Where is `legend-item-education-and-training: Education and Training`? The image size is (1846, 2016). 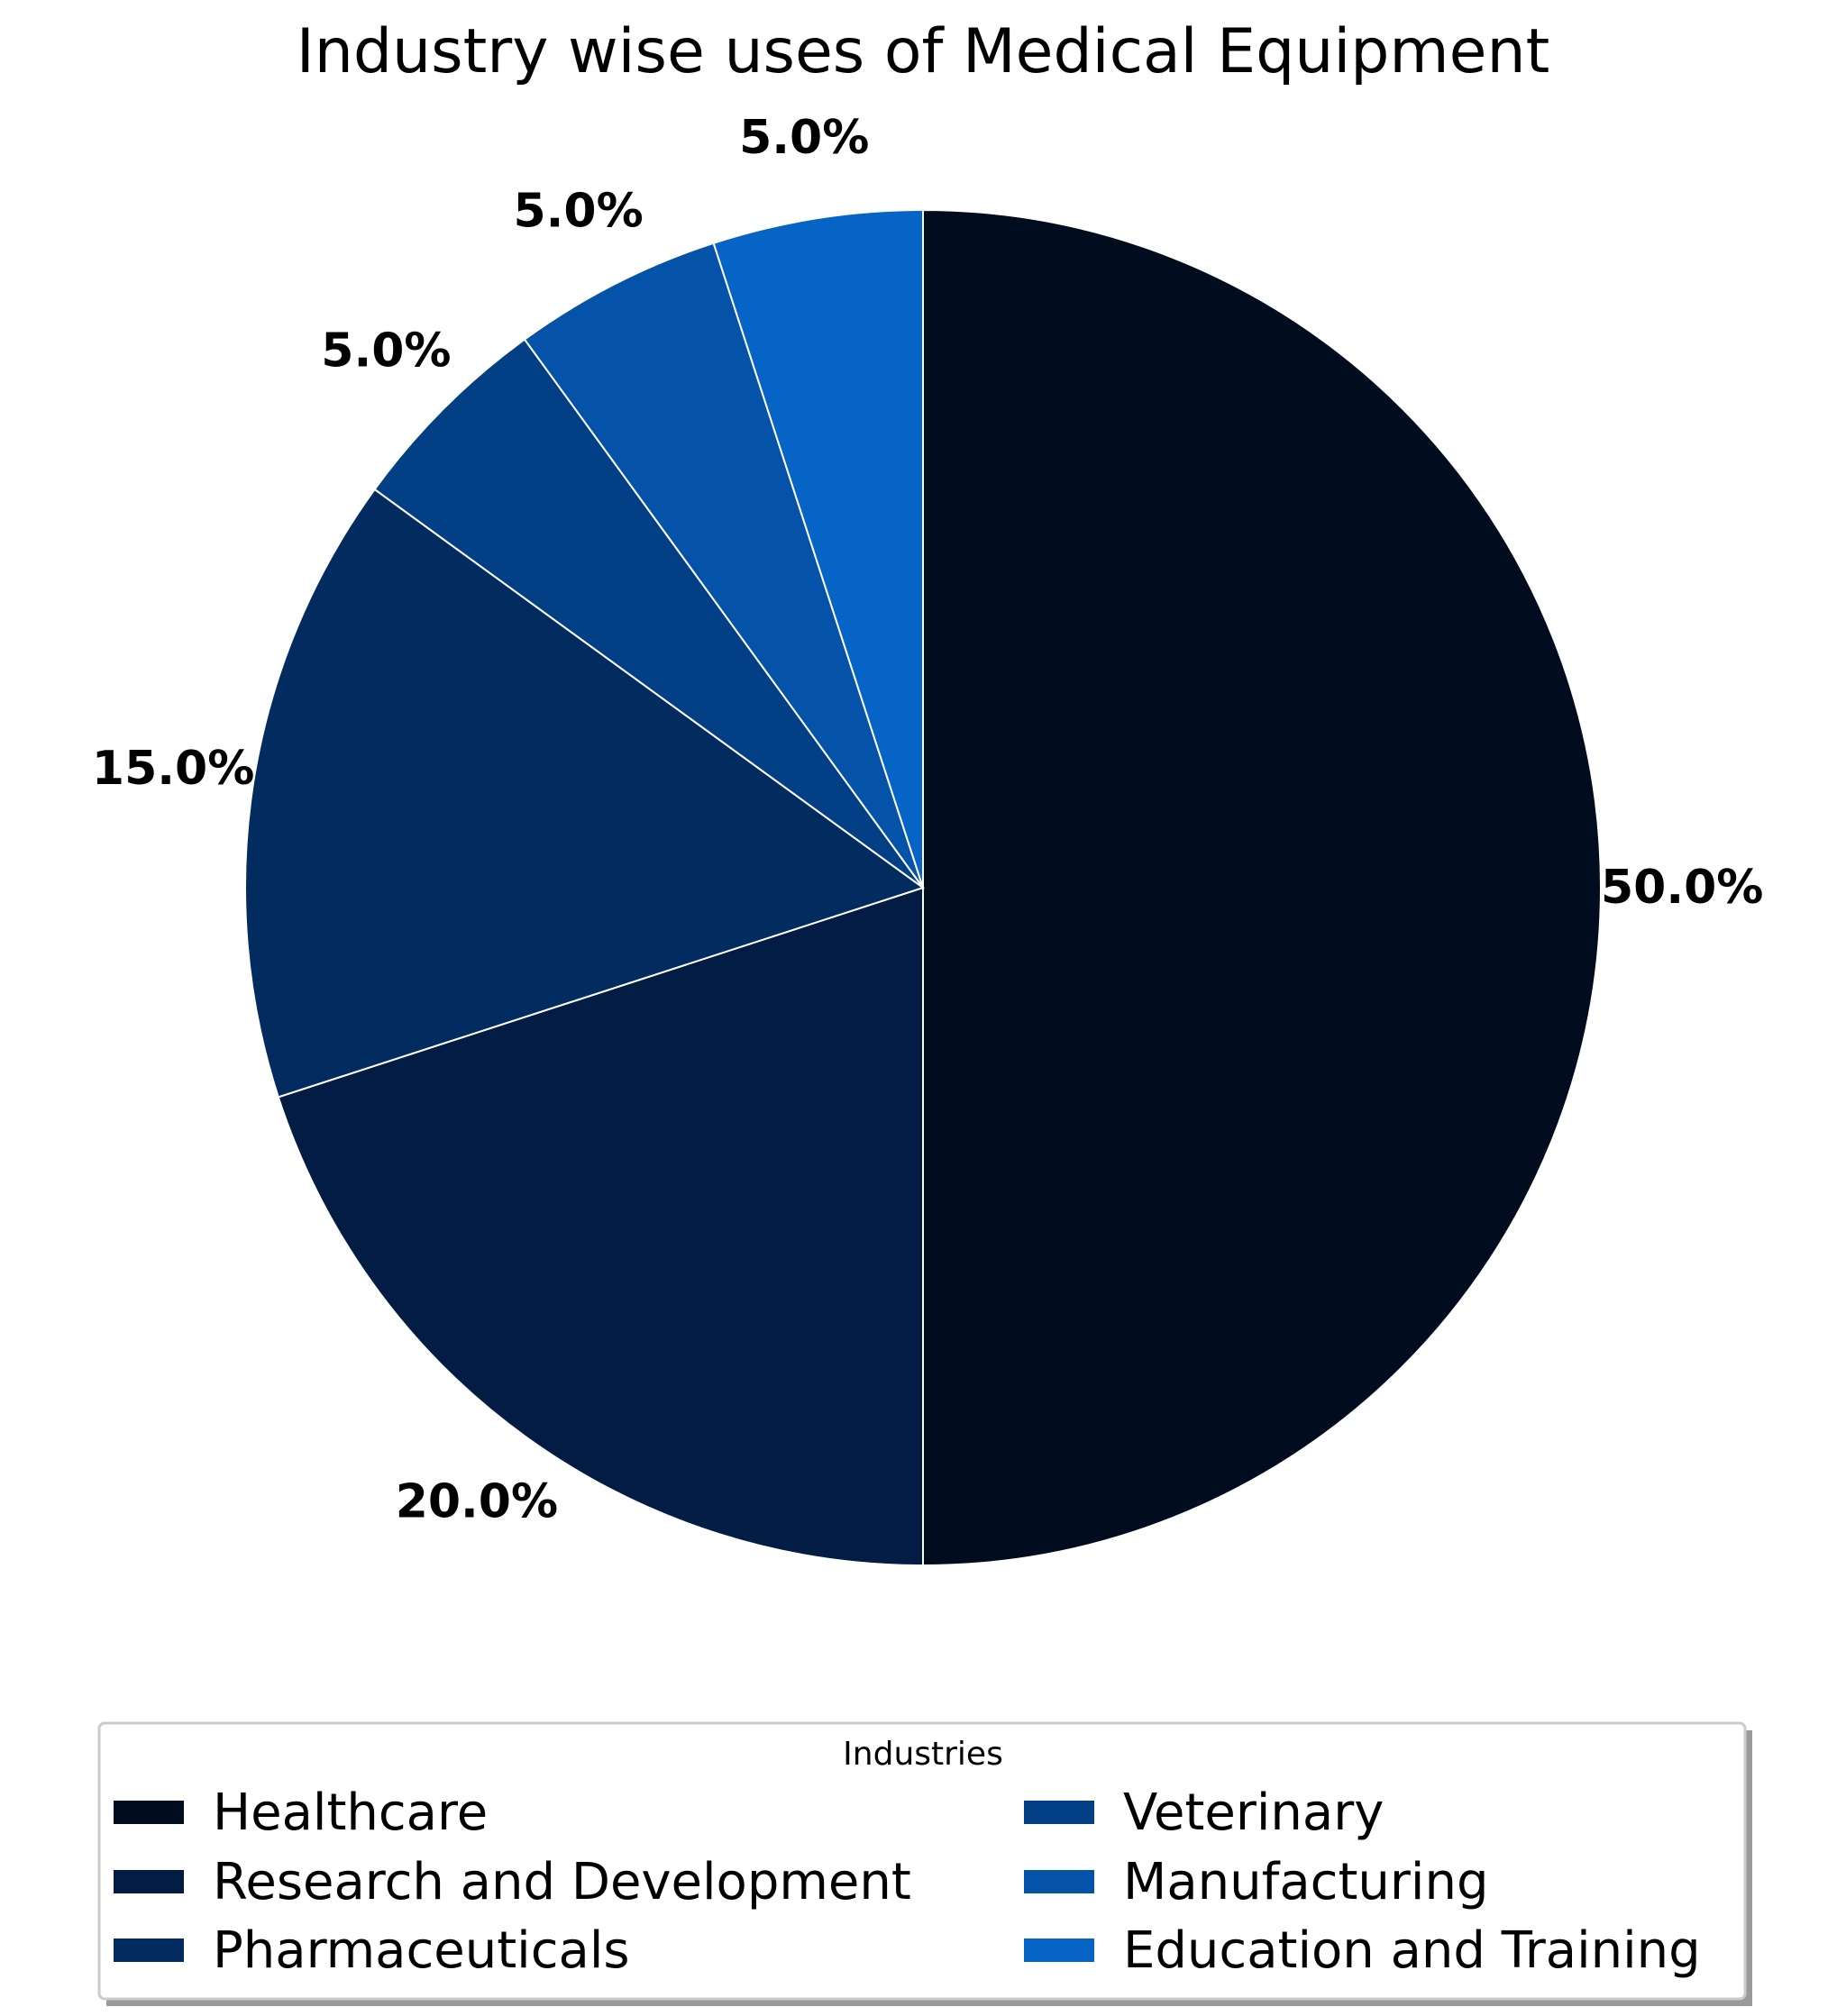
legend-item-education-and-training: Education and Training is located at coordinates (1362, 1950).